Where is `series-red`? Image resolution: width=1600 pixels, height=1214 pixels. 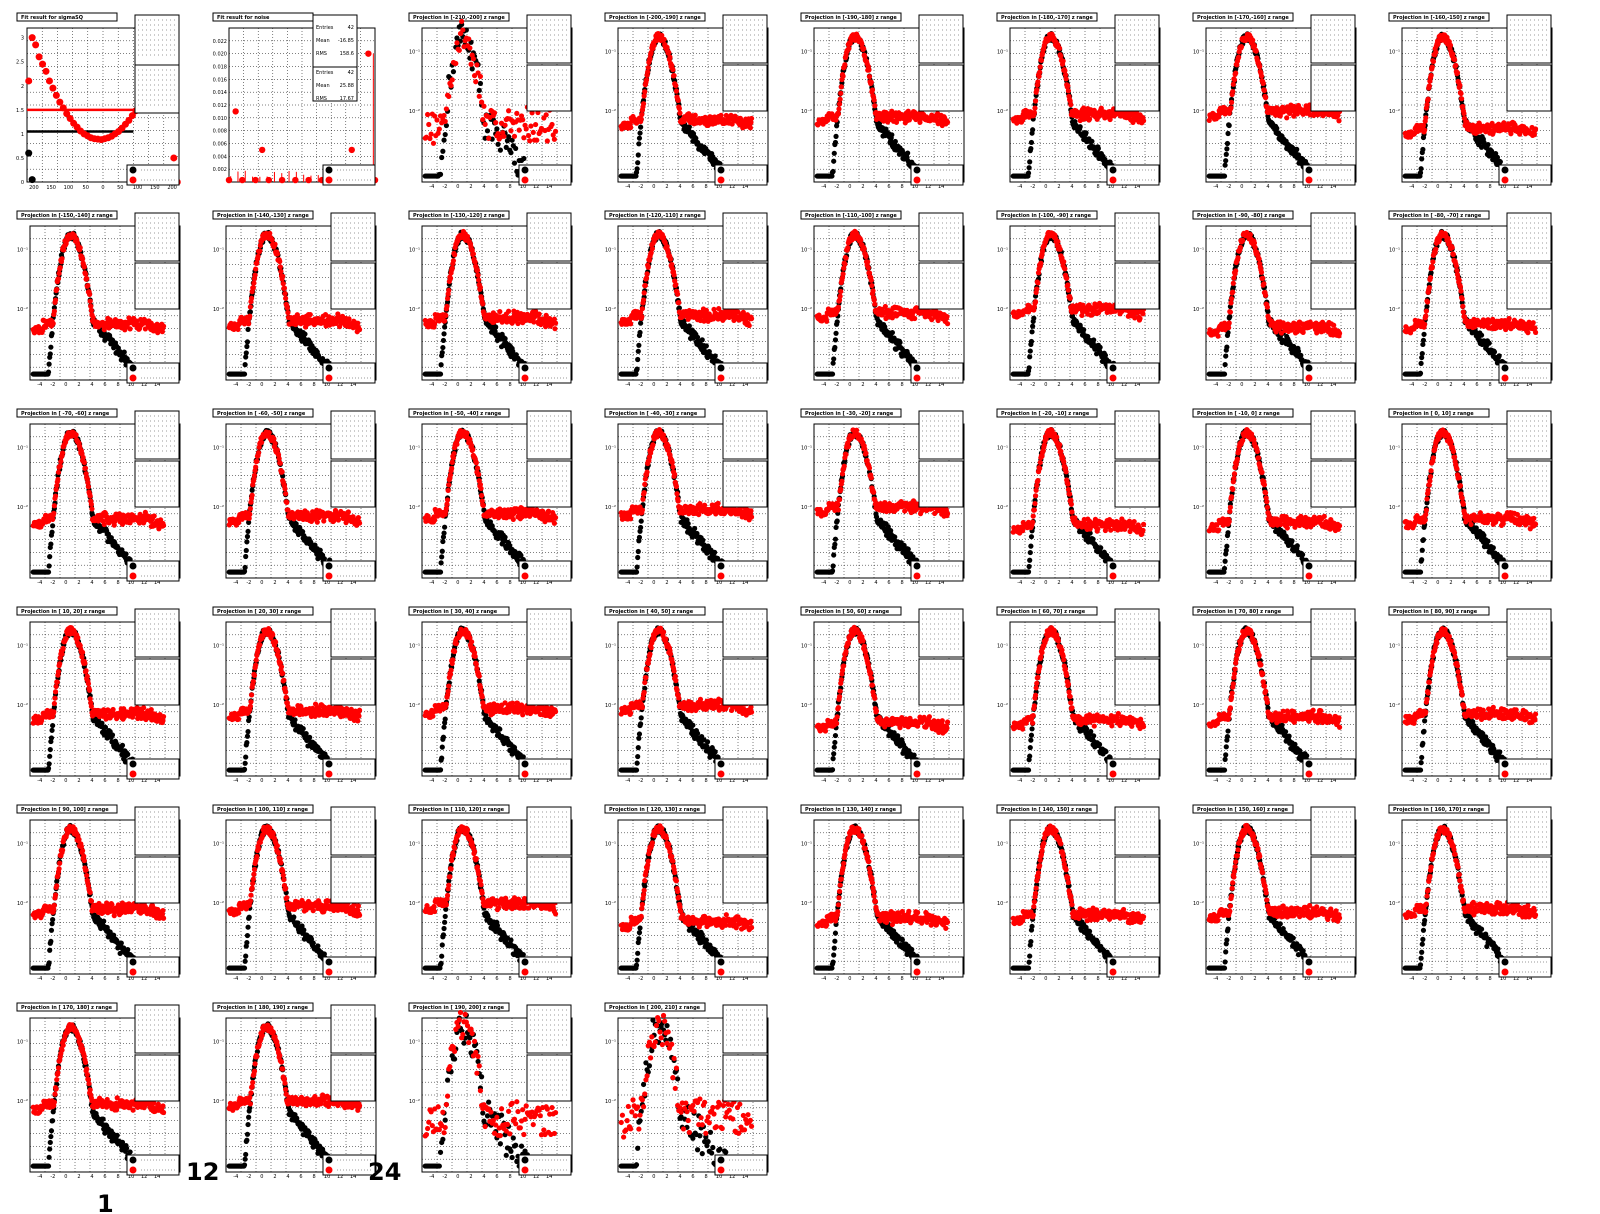 series-red is located at coordinates (490, 82).